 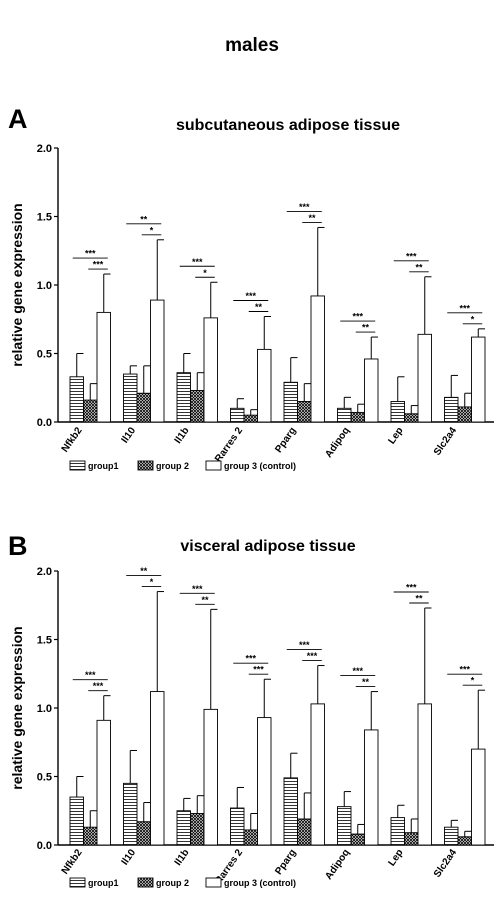 What do you see at coordinates (182, 857) in the screenshot?
I see `x-tick-label: Il1b` at bounding box center [182, 857].